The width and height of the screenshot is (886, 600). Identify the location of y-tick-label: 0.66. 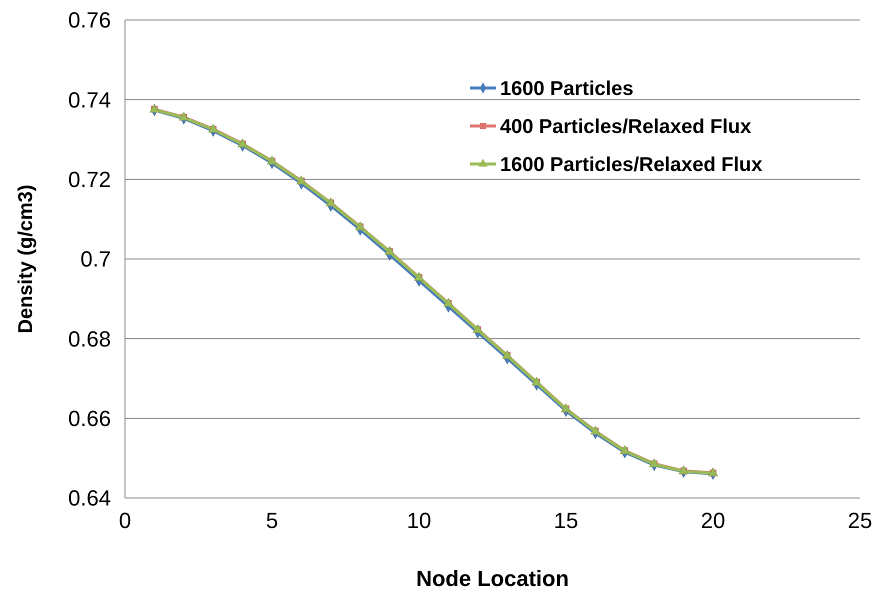
(89, 419).